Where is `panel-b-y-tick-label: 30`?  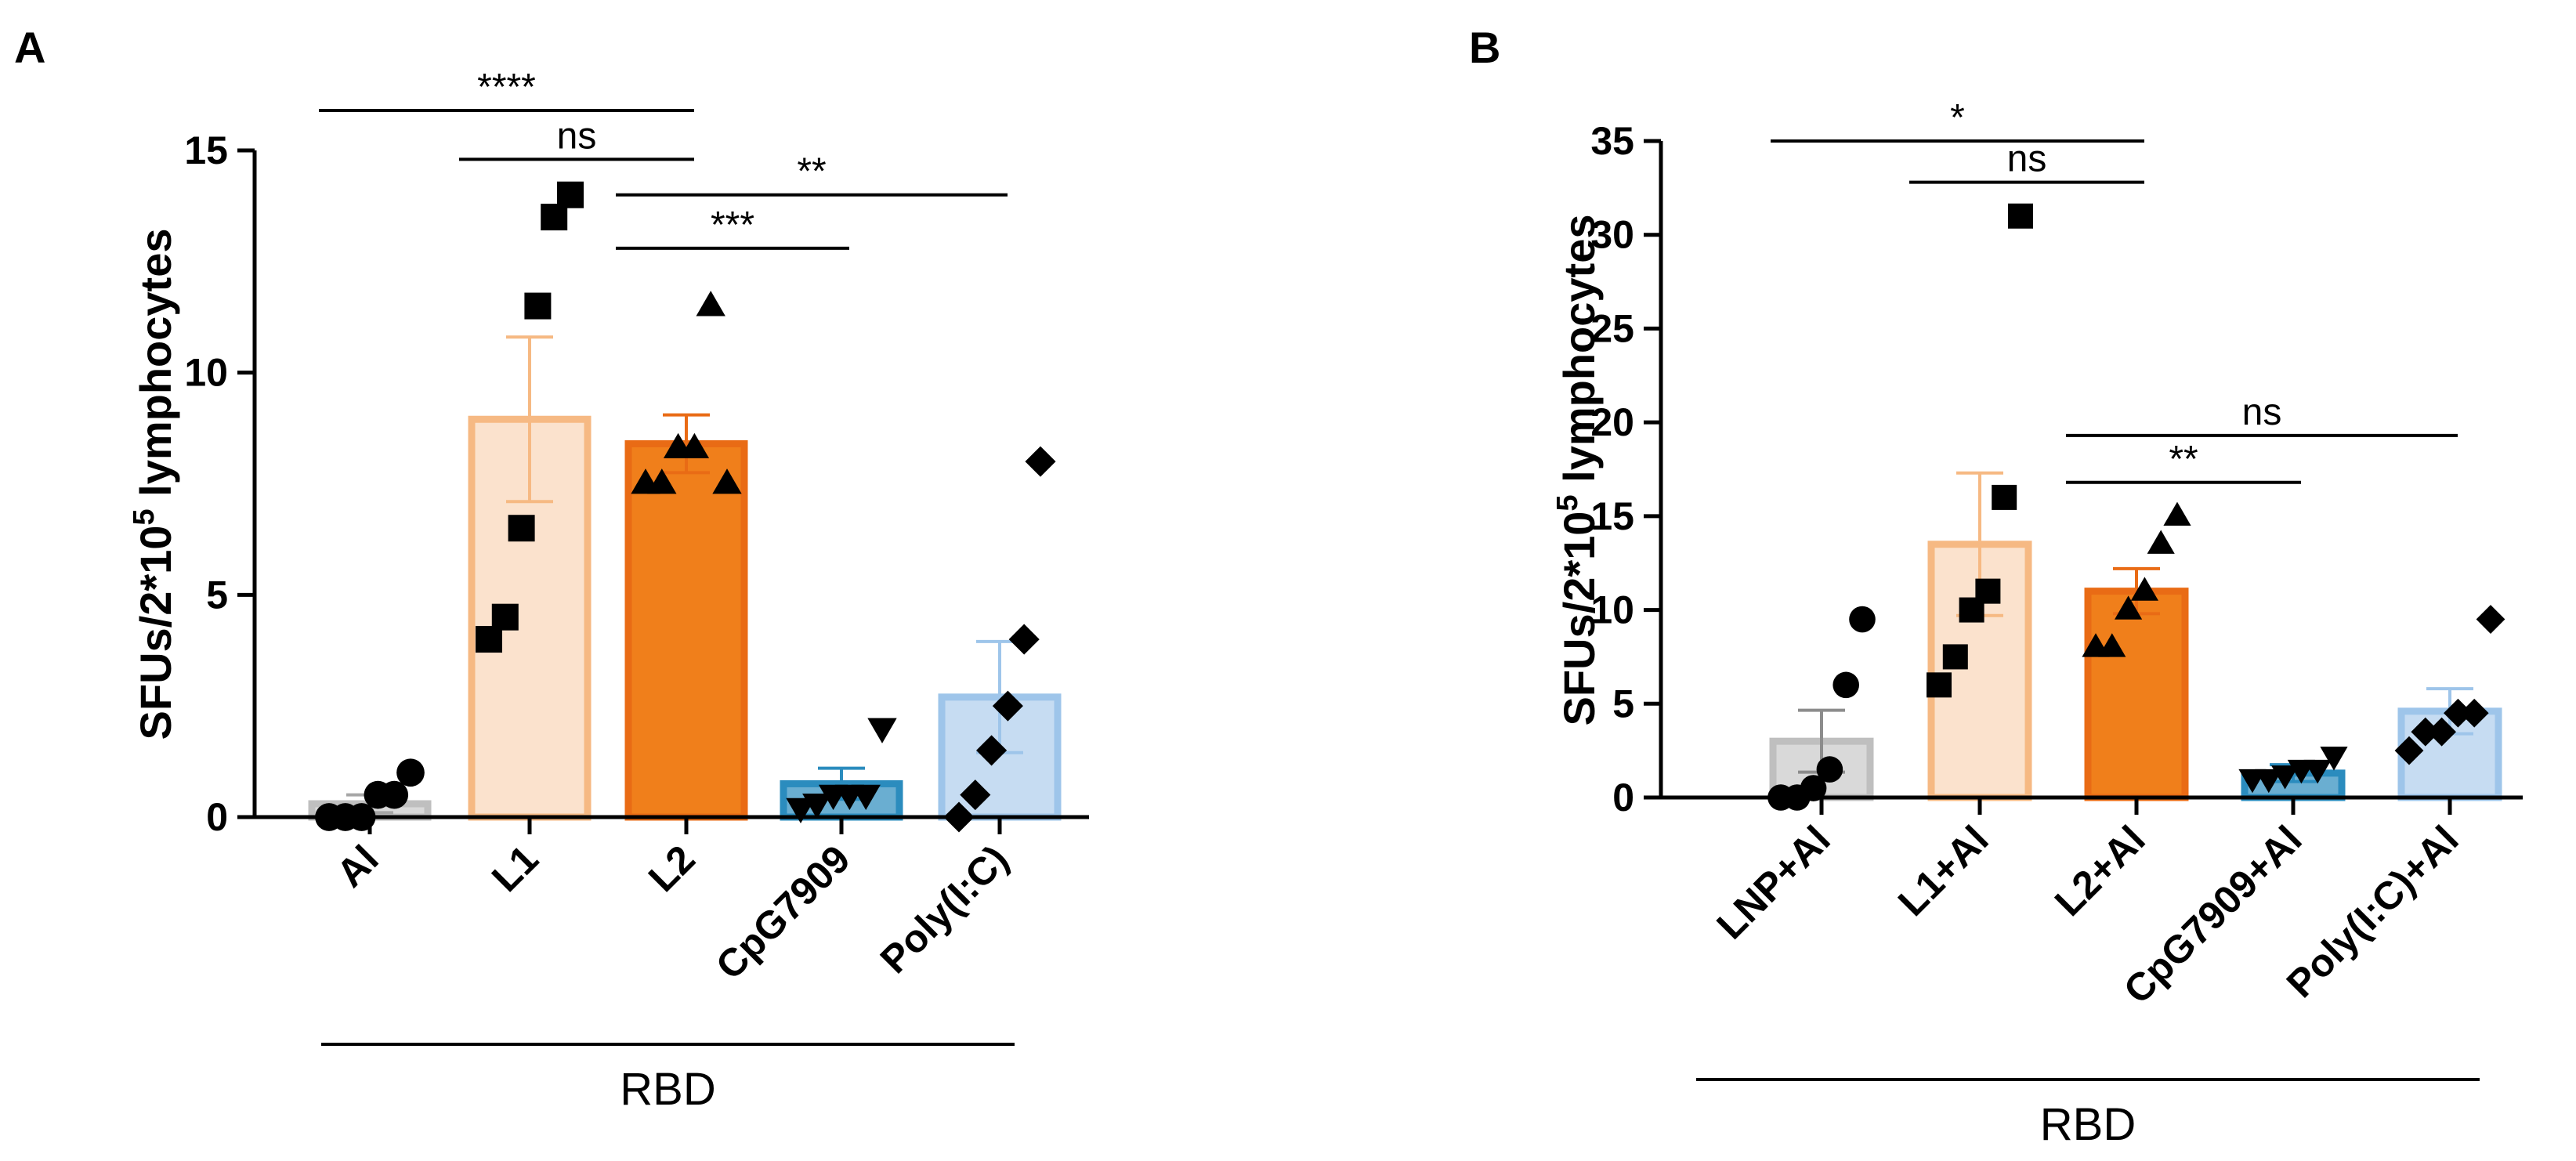
panel-b-y-tick-label: 30 is located at coordinates (1612, 235).